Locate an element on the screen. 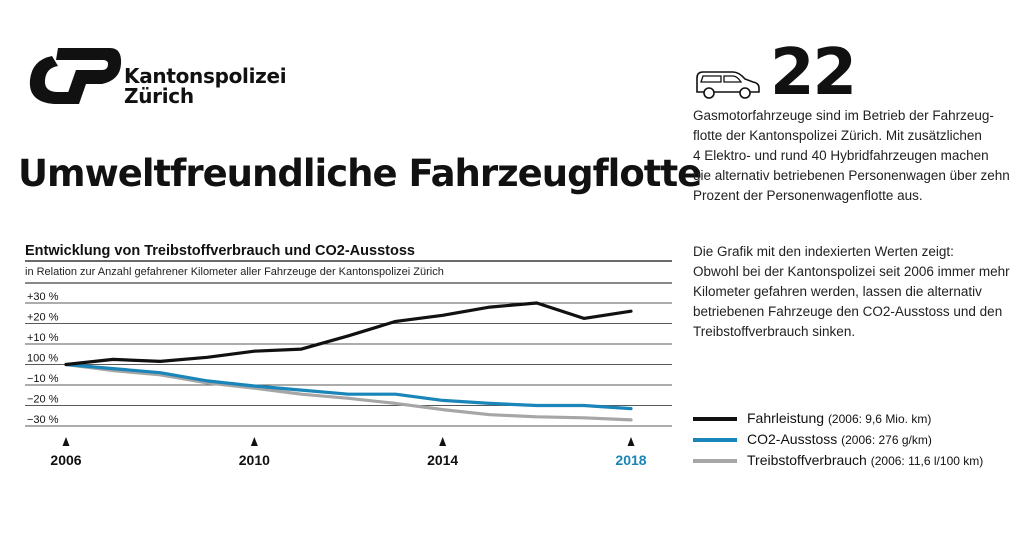 Image resolution: width=1024 pixels, height=540 pixels. y-tick-label: −30 % is located at coordinates (43, 420).